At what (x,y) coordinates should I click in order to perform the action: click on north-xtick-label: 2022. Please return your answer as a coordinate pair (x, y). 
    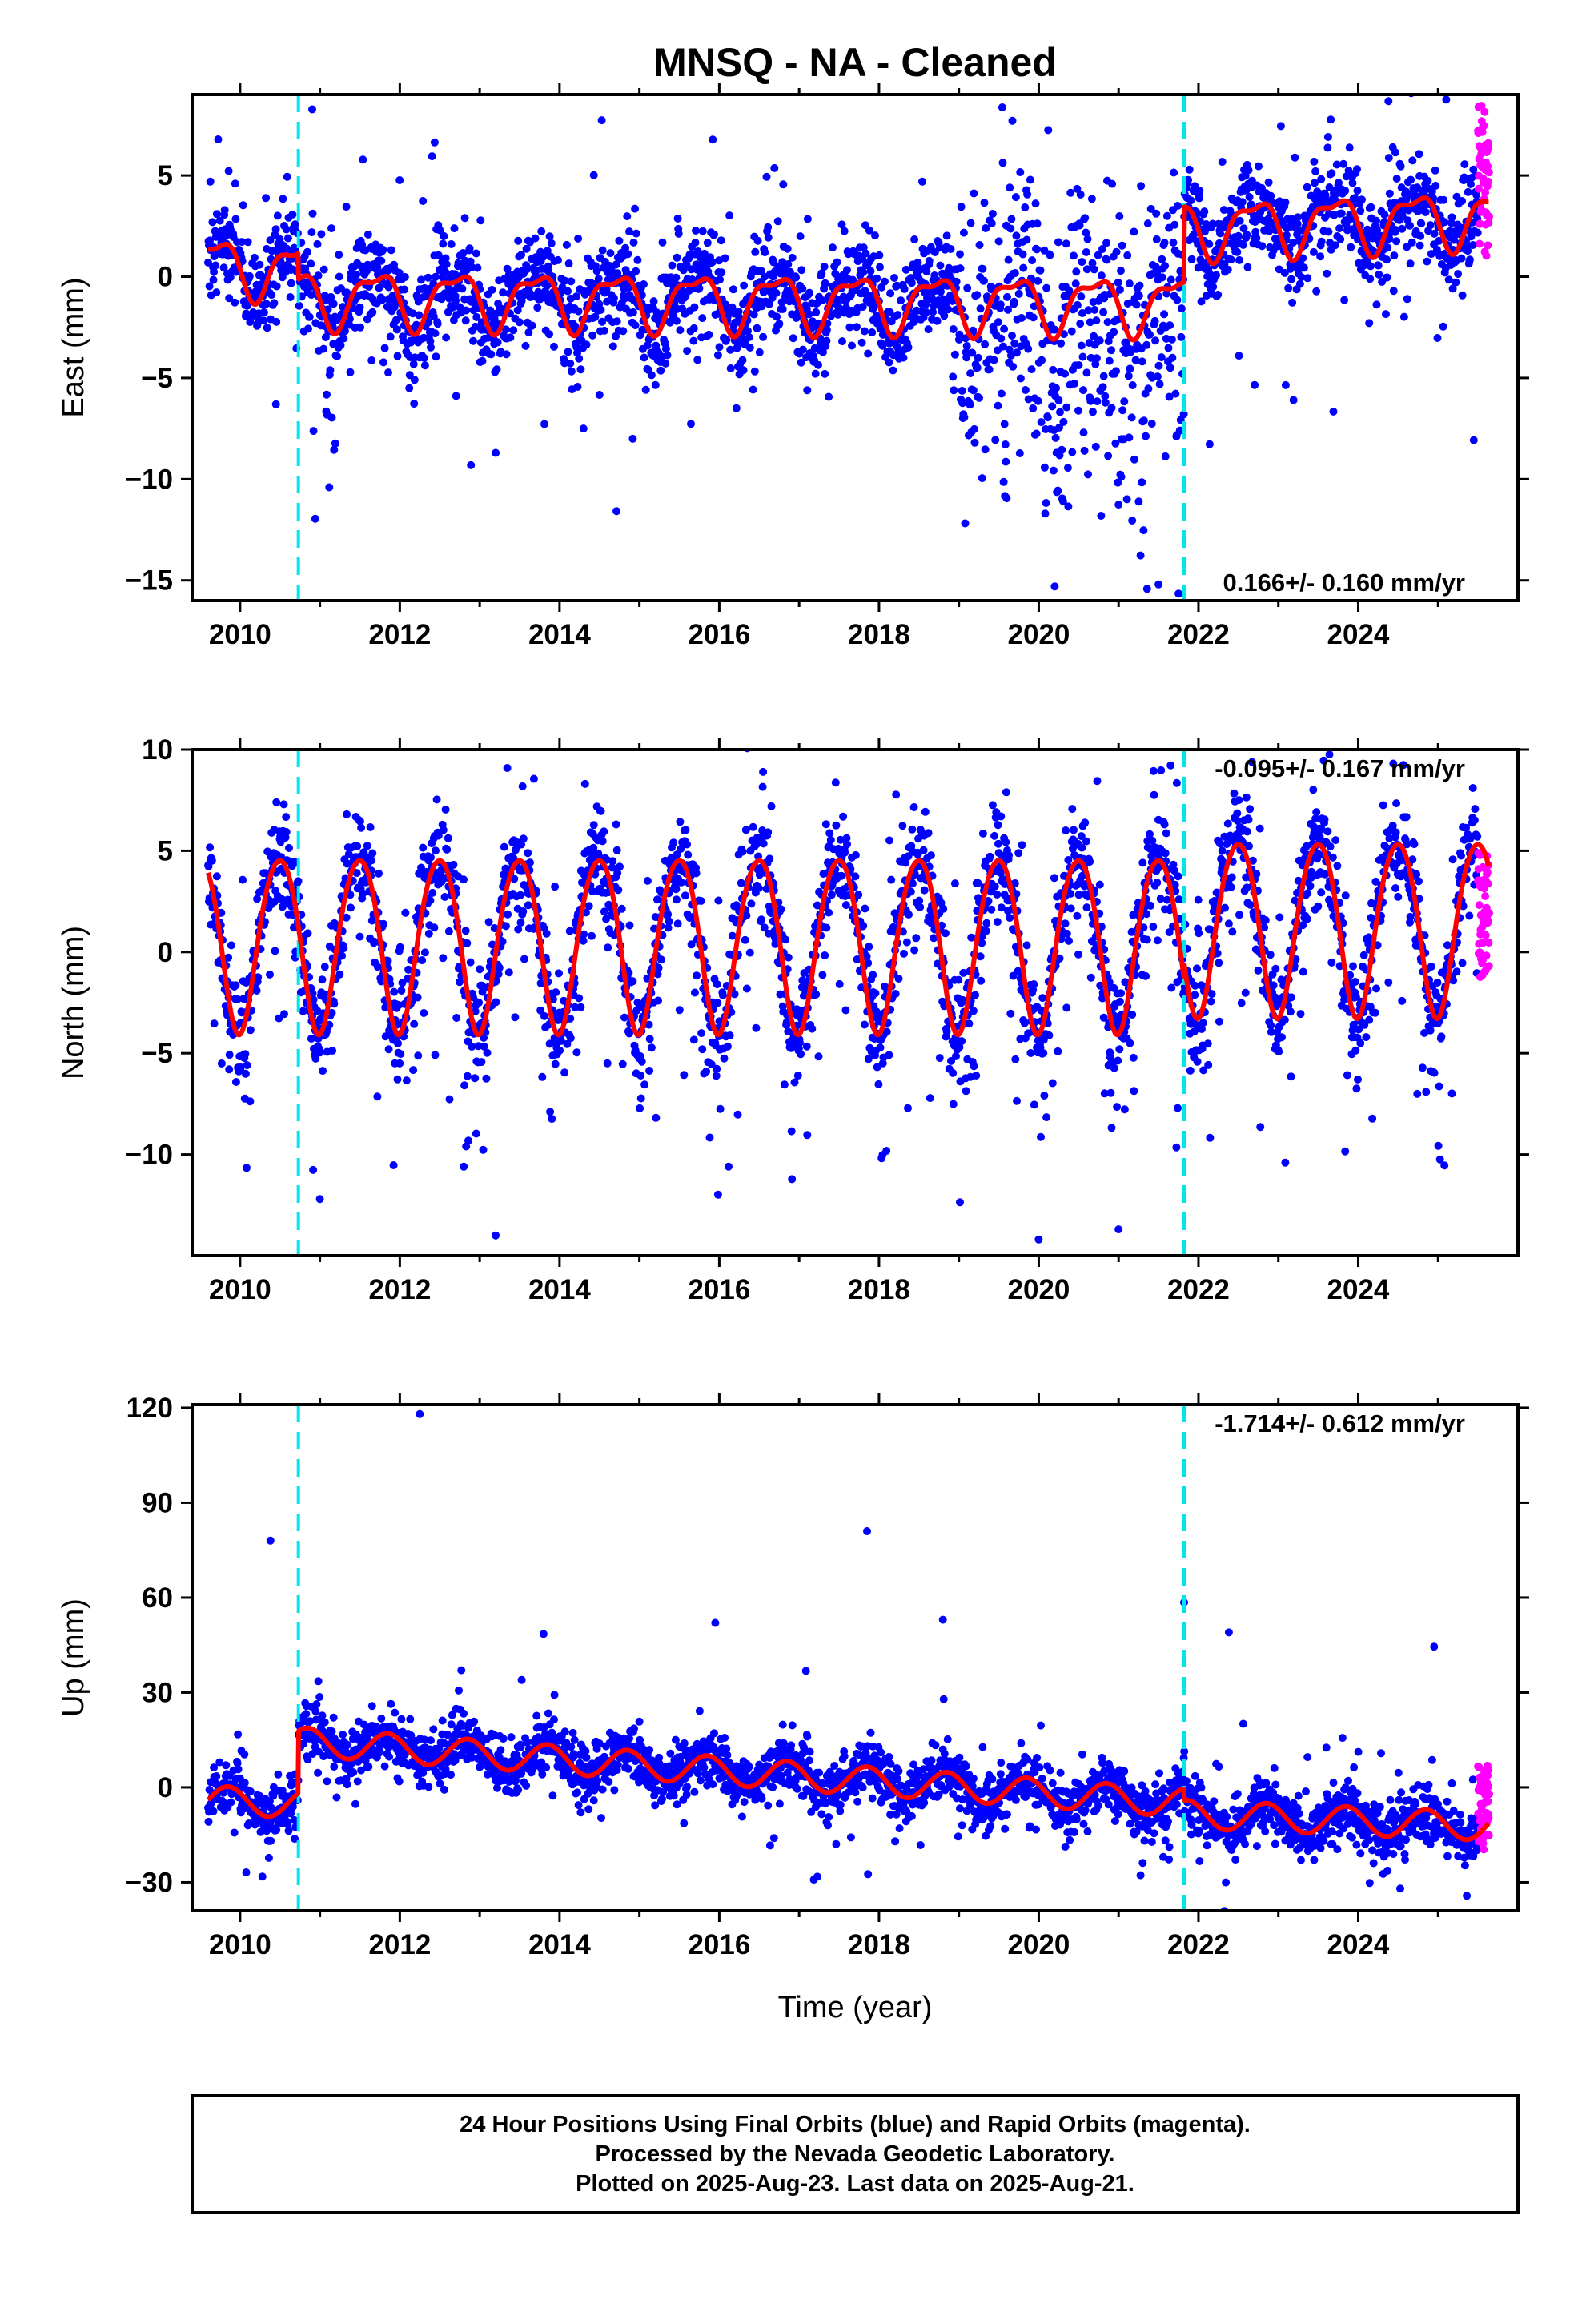
    Looking at the image, I should click on (1198, 1289).